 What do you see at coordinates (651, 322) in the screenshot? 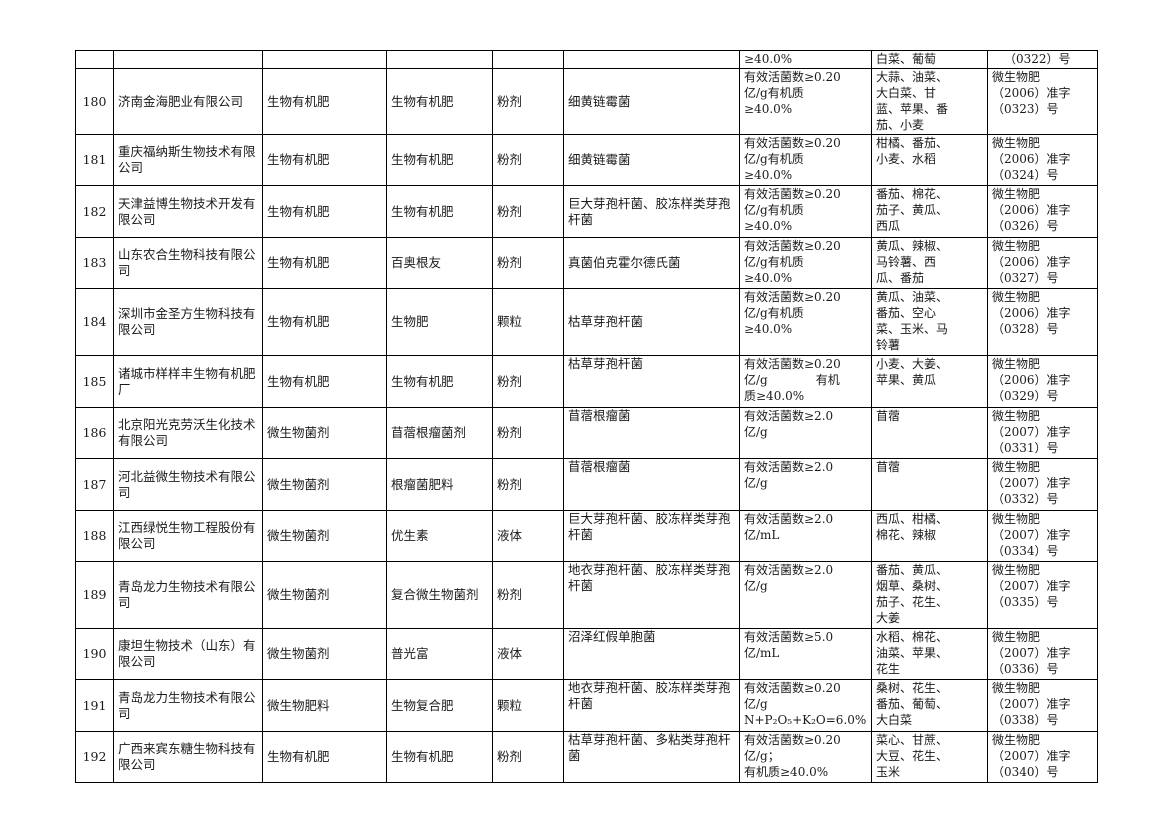
I see `cell-strain: 枯草芽孢杆菌` at bounding box center [651, 322].